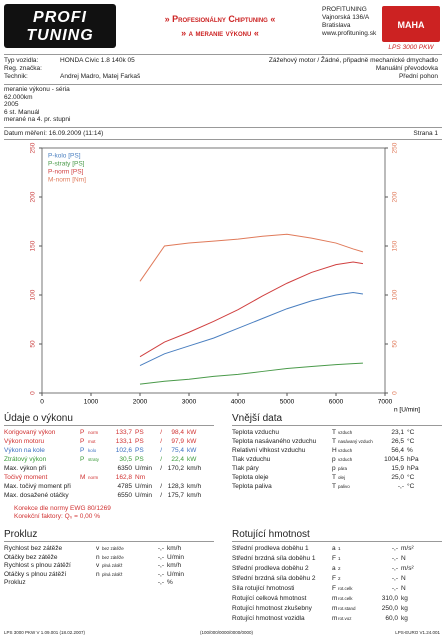  Describe the element at coordinates (109, 419) in the screenshot. I see `section-title: Údaje o výkonu` at that location.